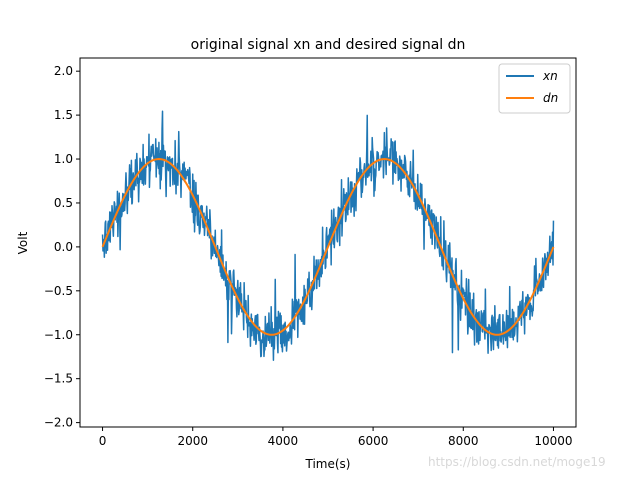  I want to click on x-tick-label: 10000, so click(553, 441).